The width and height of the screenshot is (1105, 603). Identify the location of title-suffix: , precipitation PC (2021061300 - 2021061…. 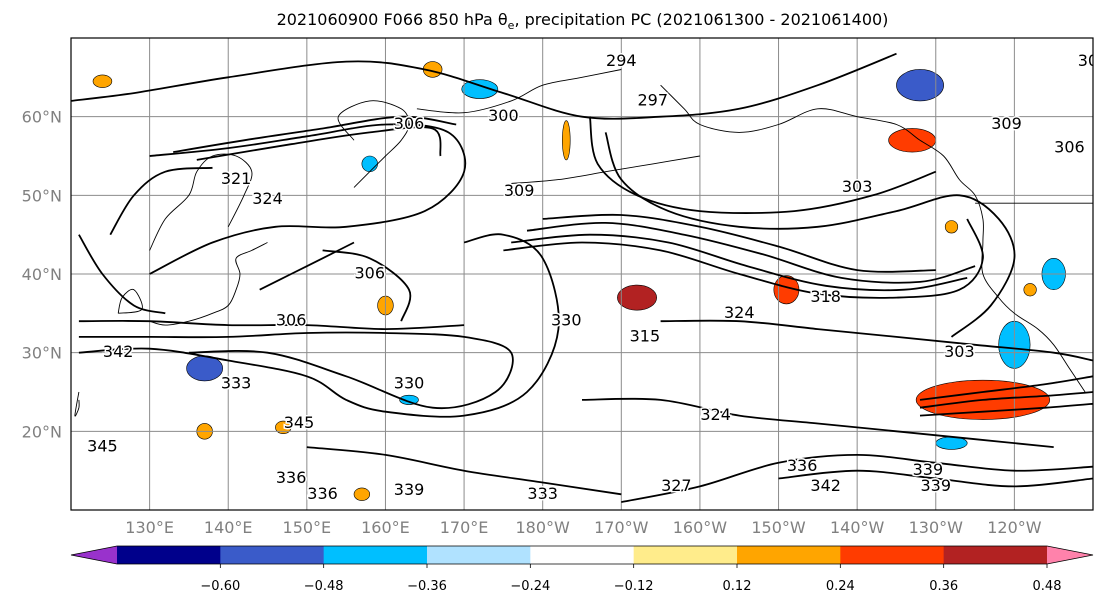
(701, 19).